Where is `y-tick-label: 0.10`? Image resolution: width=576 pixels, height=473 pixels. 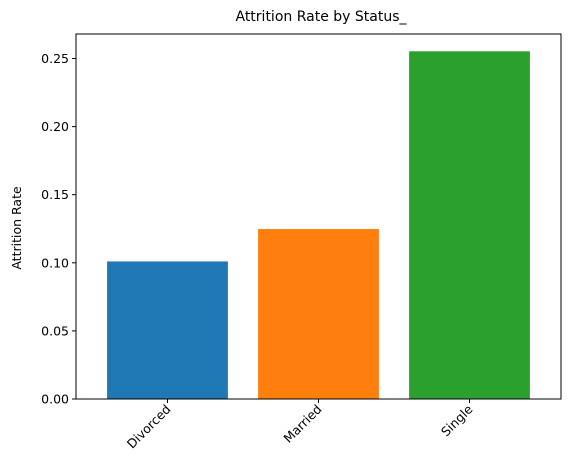
y-tick-label: 0.10 is located at coordinates (55, 262).